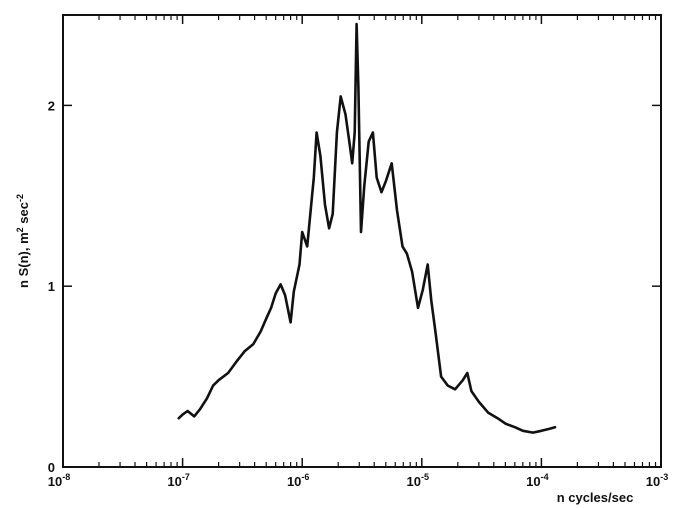  Describe the element at coordinates (178, 480) in the screenshot. I see `x-tick-label: 10⁻⁷` at that location.